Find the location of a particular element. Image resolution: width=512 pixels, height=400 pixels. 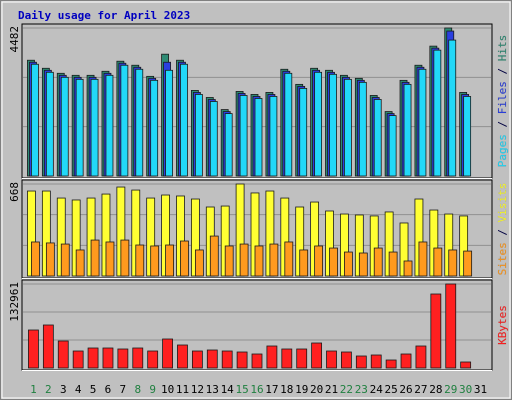

y-tick-label: 132961 is located at coordinates (14, 302).